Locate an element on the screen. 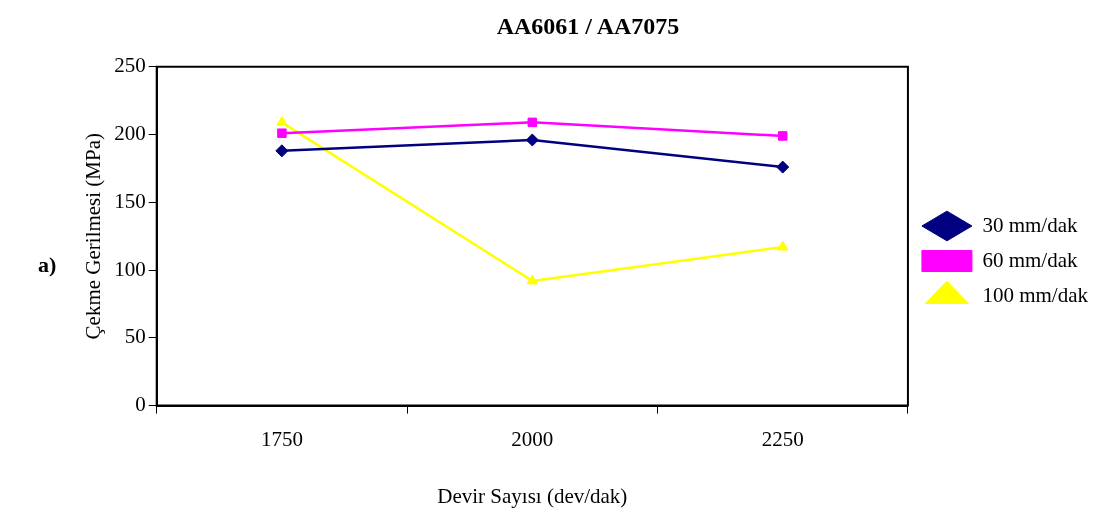 This screenshot has width=1116, height=522. legend-label: 100 mm/dak is located at coordinates (1035, 294).